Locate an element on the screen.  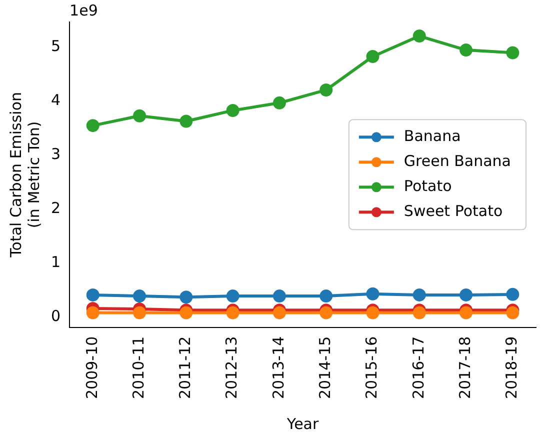
y-tick-label: 3 is located at coordinates (55, 154).